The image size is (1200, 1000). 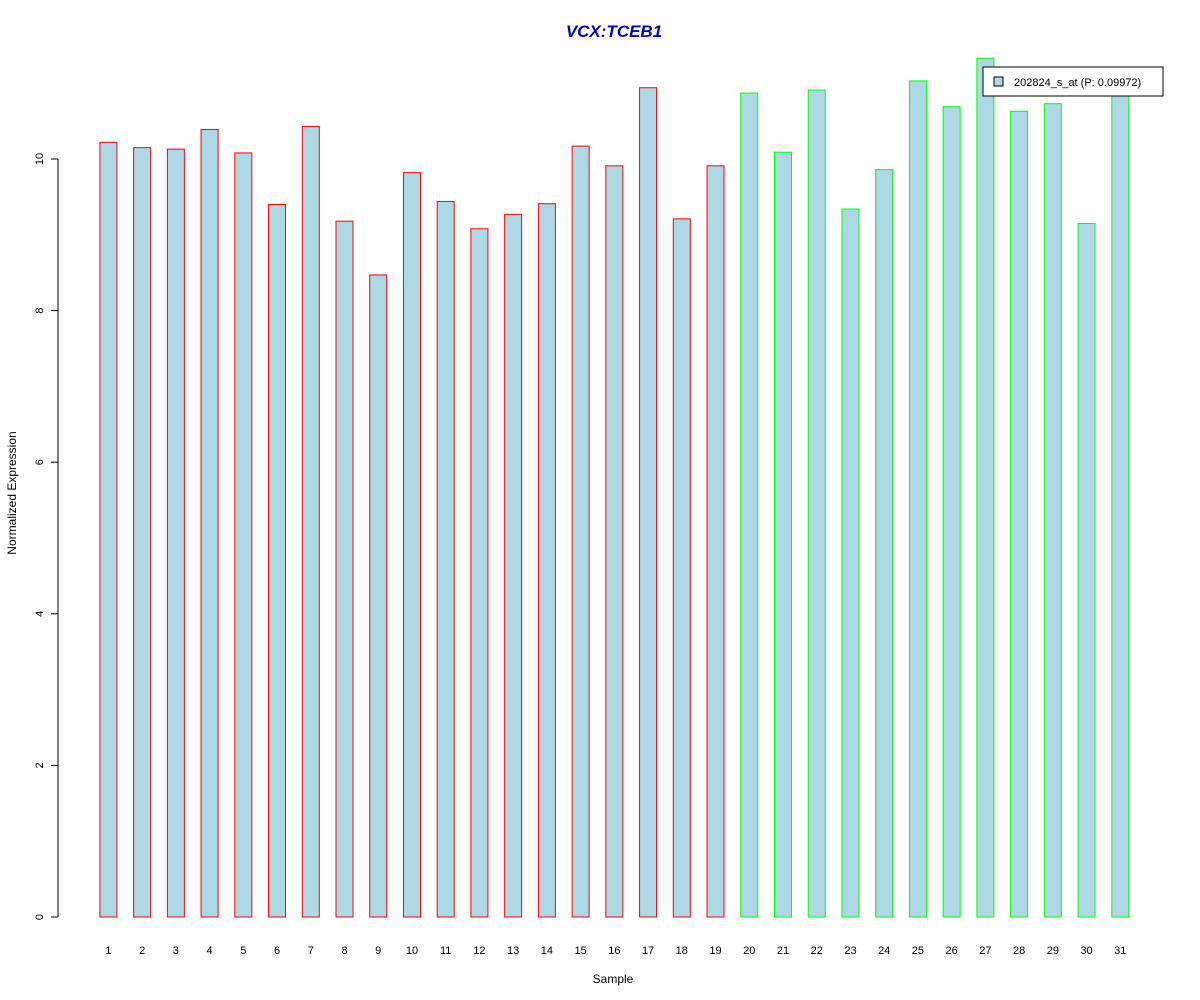 What do you see at coordinates (344, 951) in the screenshot?
I see `x-tick-label: 8` at bounding box center [344, 951].